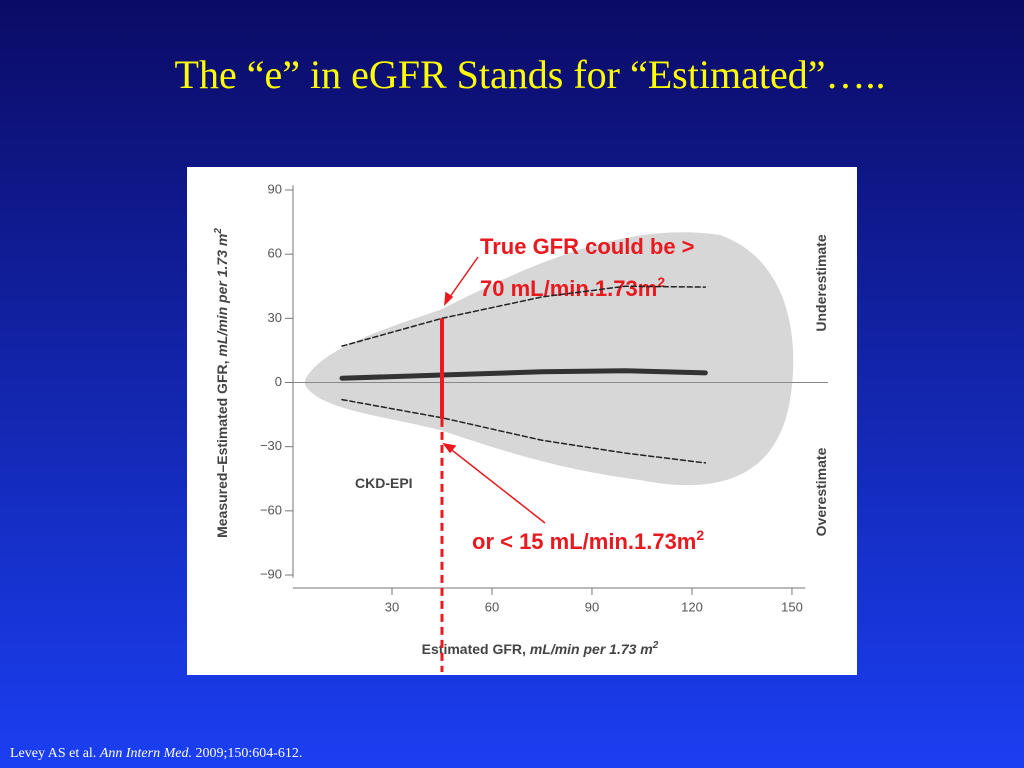 This screenshot has width=1024, height=768. I want to click on y-tick-label: 60, so click(275, 253).